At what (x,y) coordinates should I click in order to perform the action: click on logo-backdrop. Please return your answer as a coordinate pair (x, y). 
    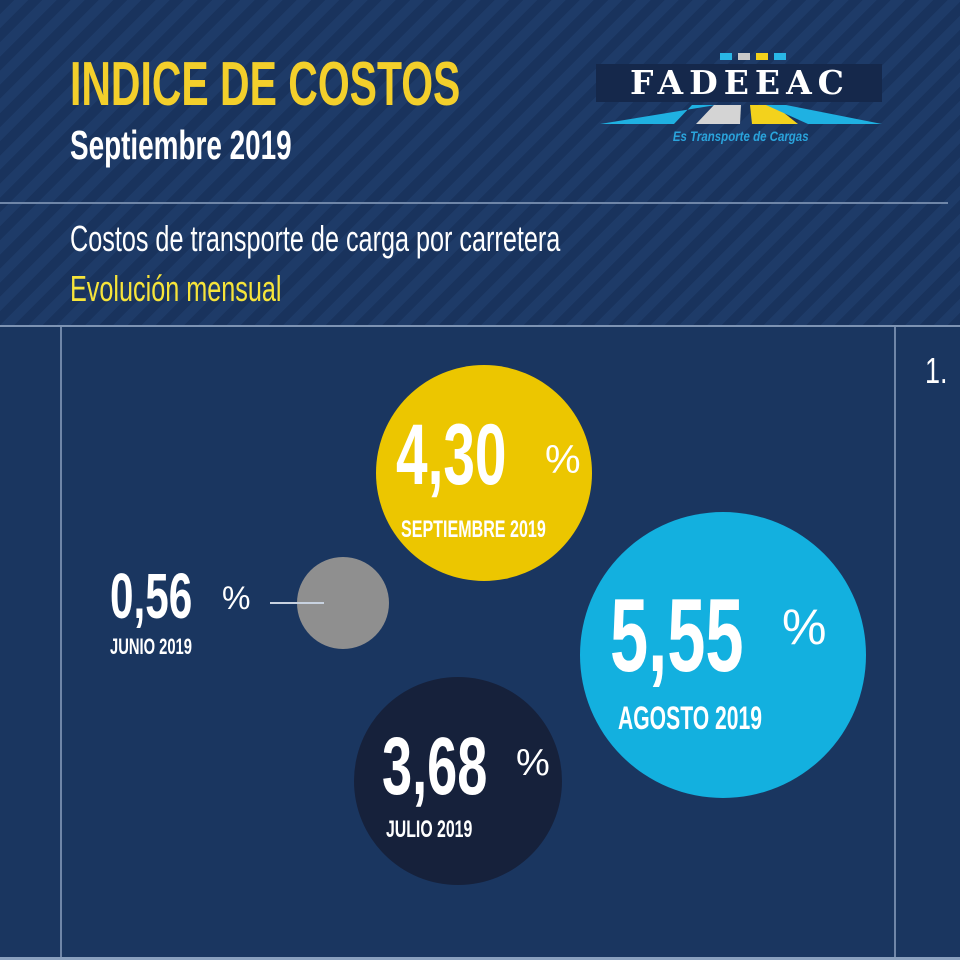
    Looking at the image, I should click on (739, 83).